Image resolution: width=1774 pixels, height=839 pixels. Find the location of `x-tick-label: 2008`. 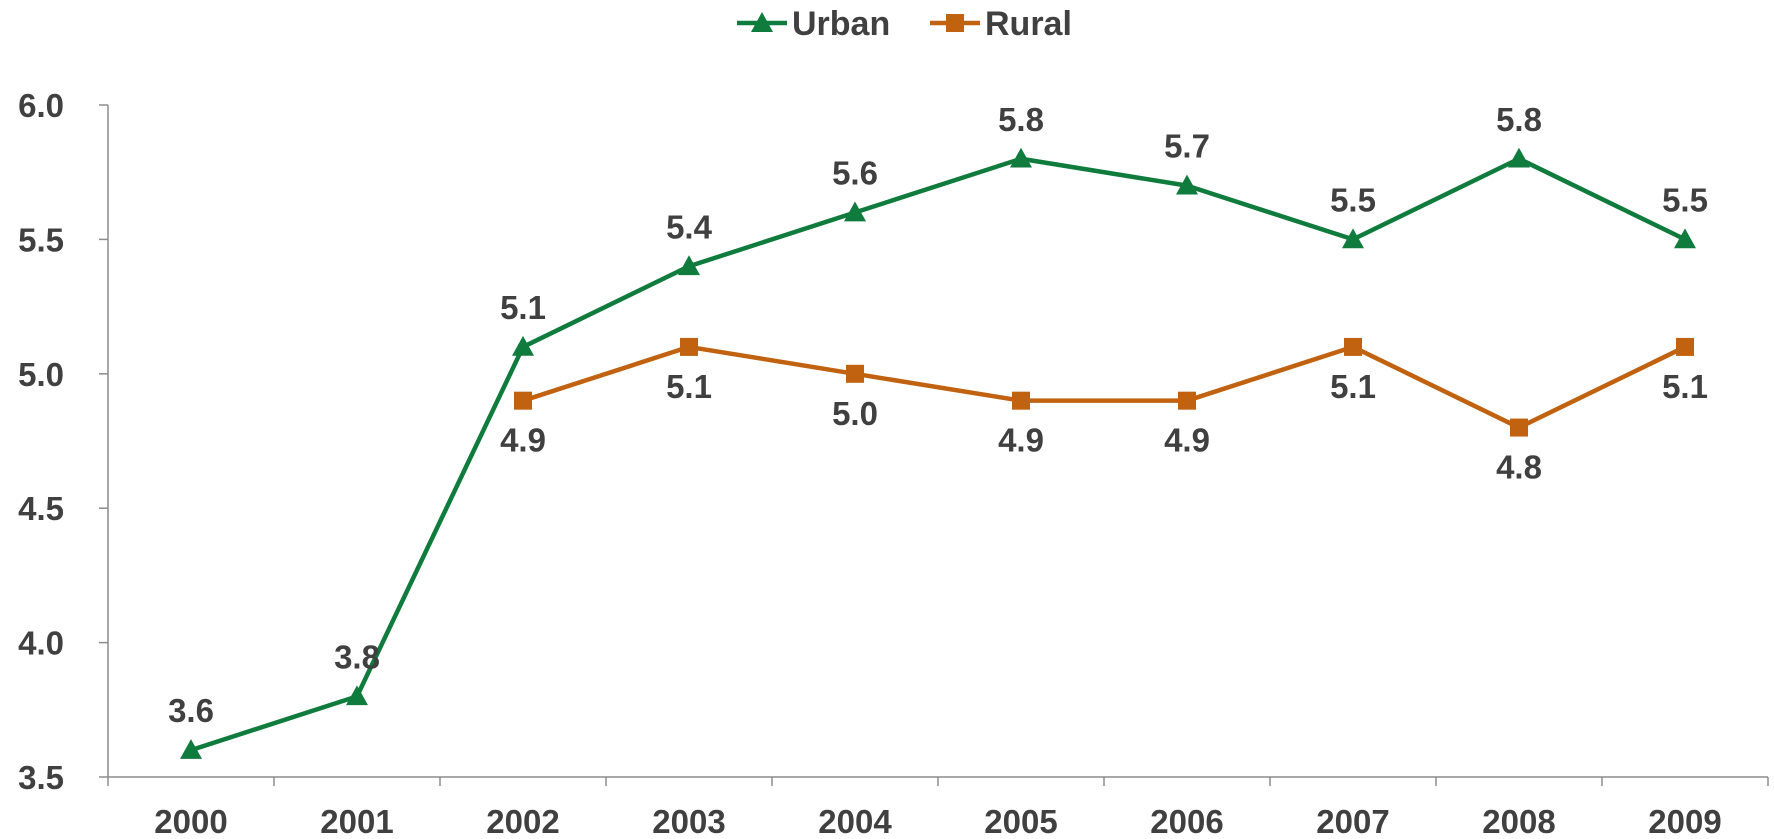

x-tick-label: 2008 is located at coordinates (1518, 821).